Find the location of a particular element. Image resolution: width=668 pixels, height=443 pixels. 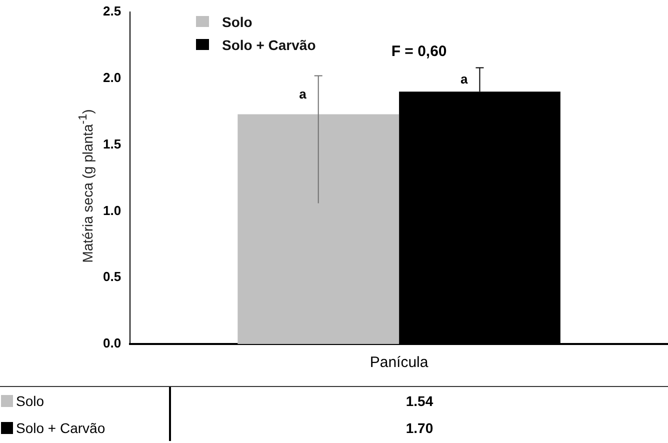

y-tick-label: 2.0 is located at coordinates (112, 77).